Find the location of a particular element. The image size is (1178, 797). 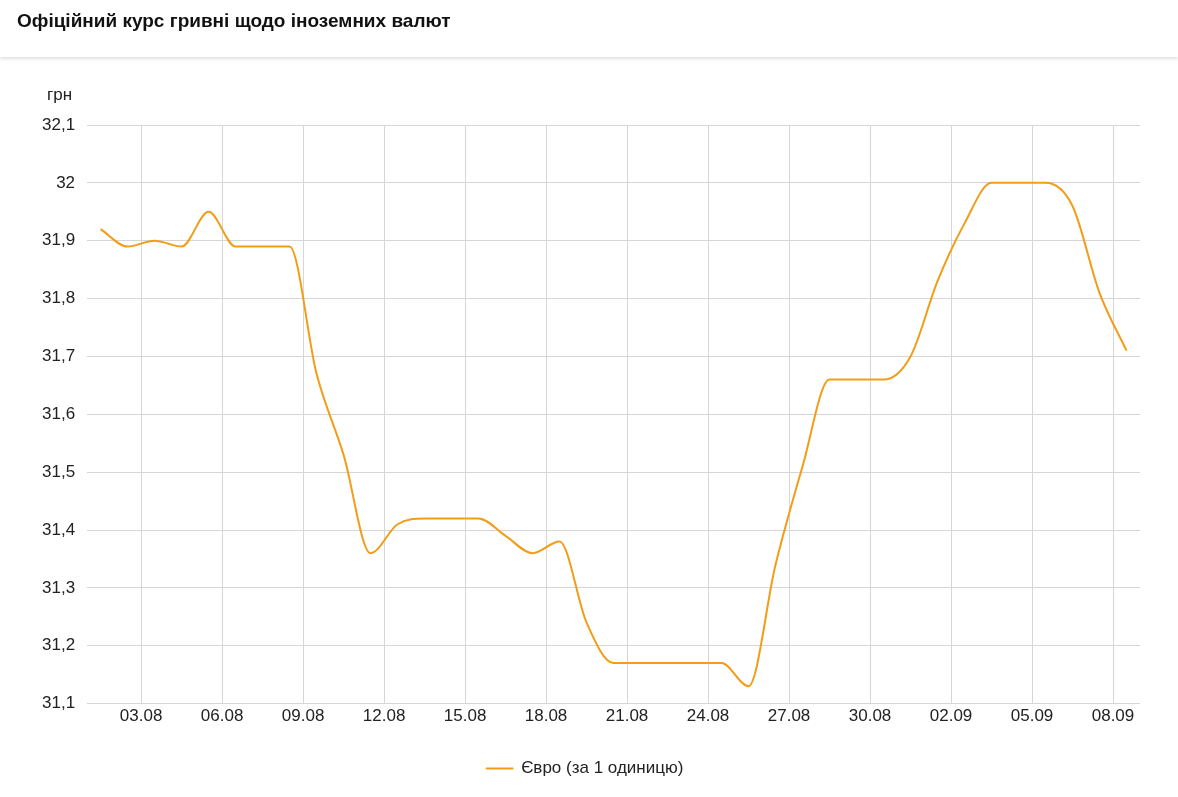

x-tick-label: 03.08 is located at coordinates (141, 716).